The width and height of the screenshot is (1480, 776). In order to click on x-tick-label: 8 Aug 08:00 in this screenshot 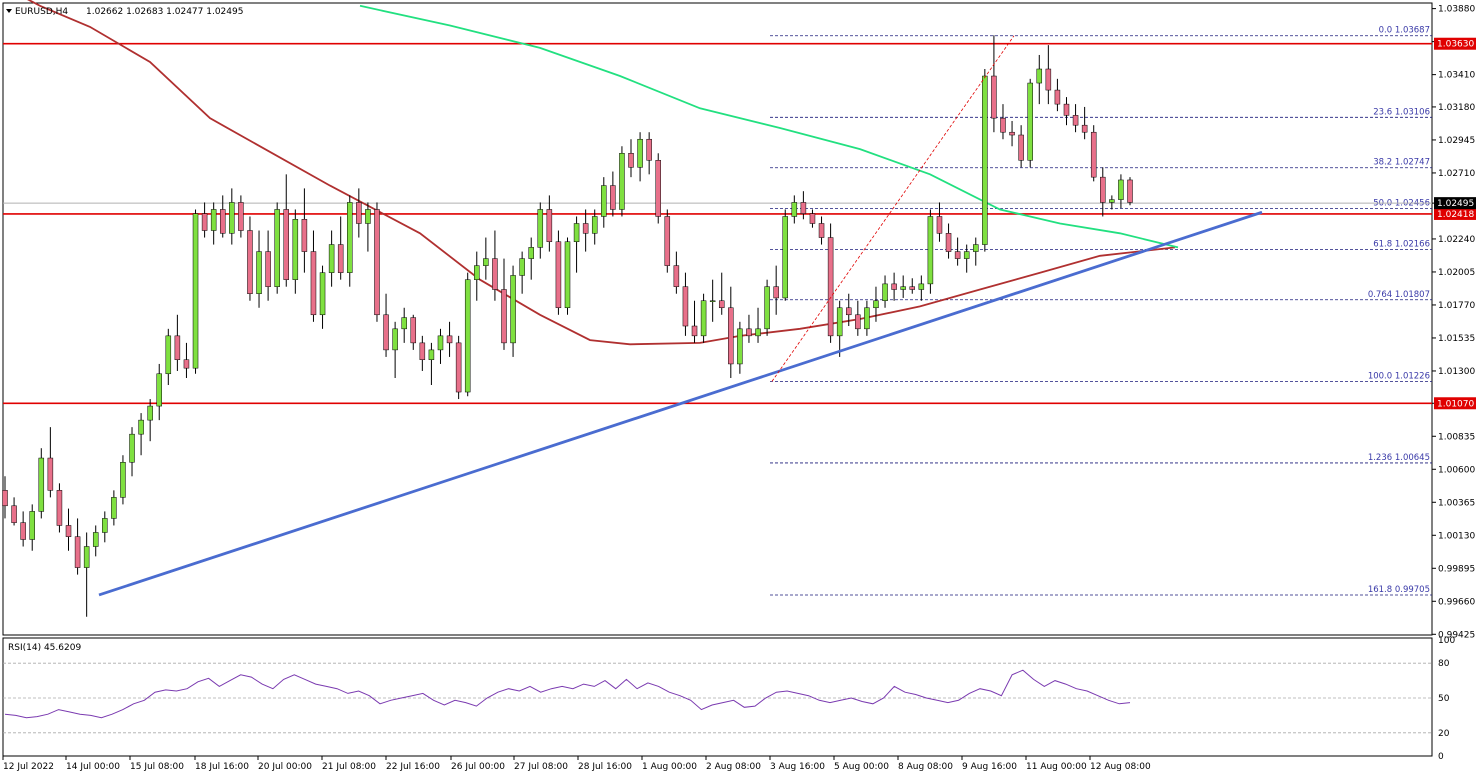, I will do `click(925, 767)`.